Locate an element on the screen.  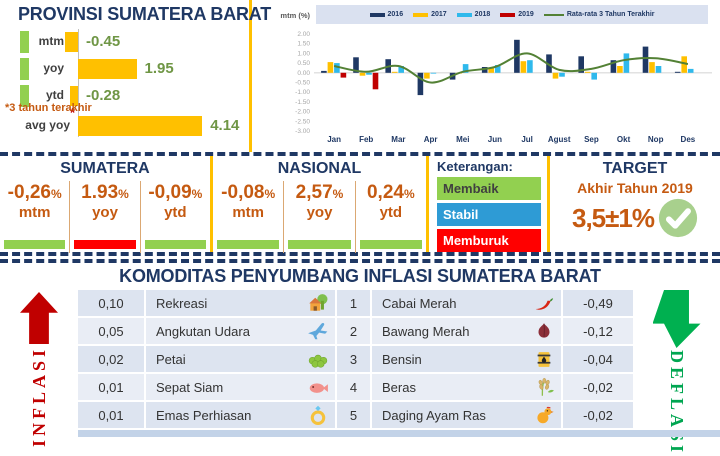
stat-value: -0,09% is located at coordinates (175, 192).